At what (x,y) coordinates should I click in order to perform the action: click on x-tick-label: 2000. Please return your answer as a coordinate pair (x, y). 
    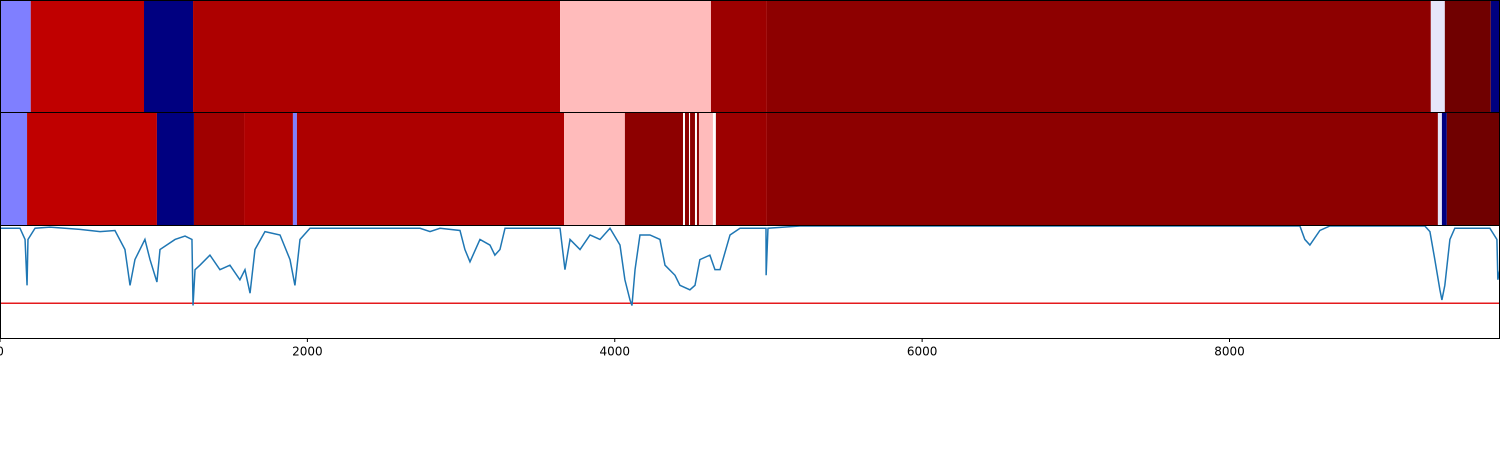
    Looking at the image, I should click on (307, 352).